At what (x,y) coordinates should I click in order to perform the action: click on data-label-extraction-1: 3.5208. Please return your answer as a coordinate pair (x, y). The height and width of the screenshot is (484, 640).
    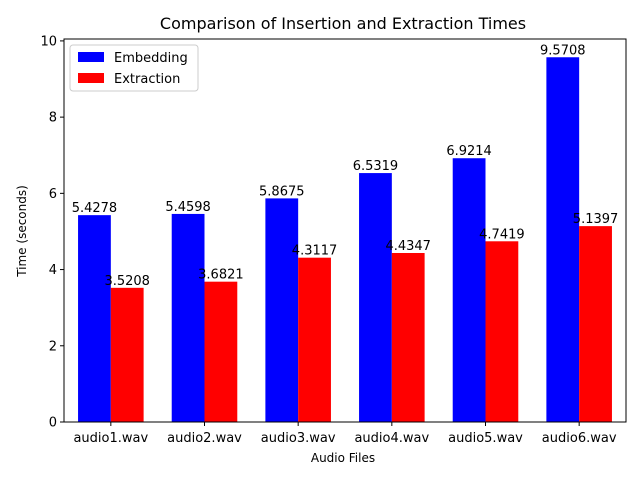
    Looking at the image, I should click on (127, 281).